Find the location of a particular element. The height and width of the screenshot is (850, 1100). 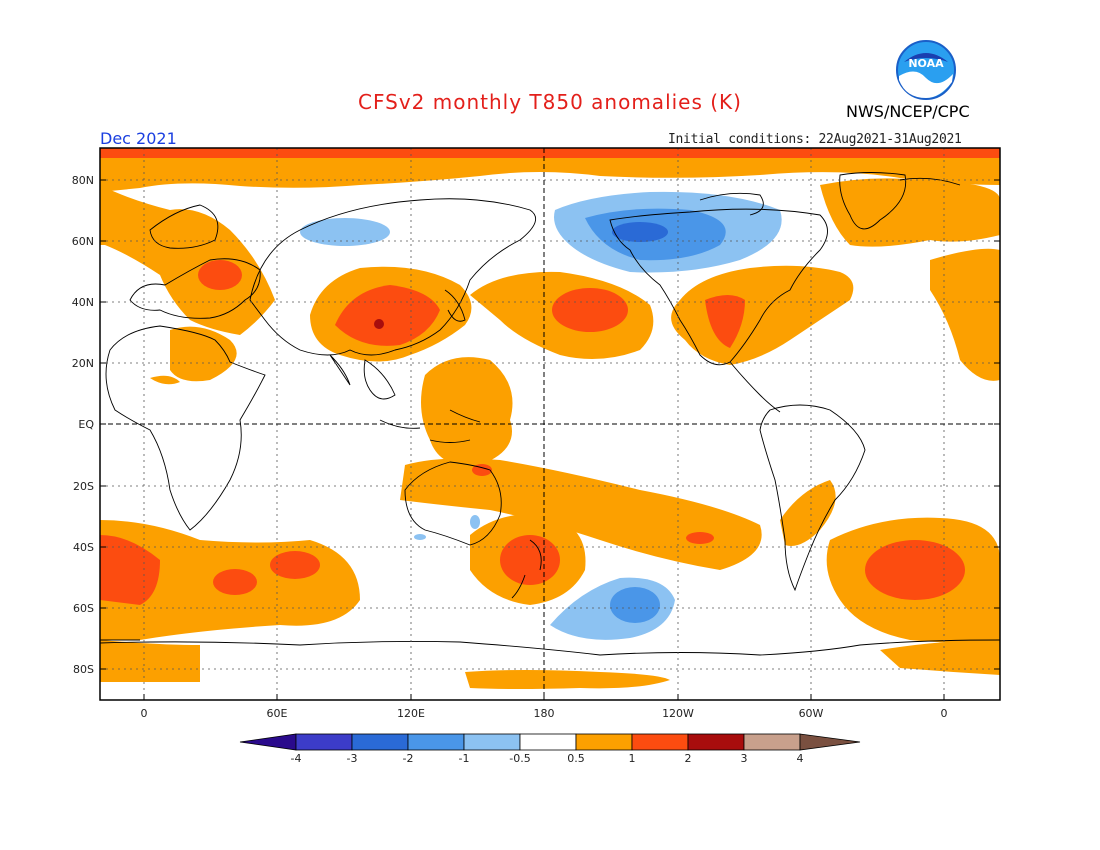

south-america-warm is located at coordinates (808, 513).